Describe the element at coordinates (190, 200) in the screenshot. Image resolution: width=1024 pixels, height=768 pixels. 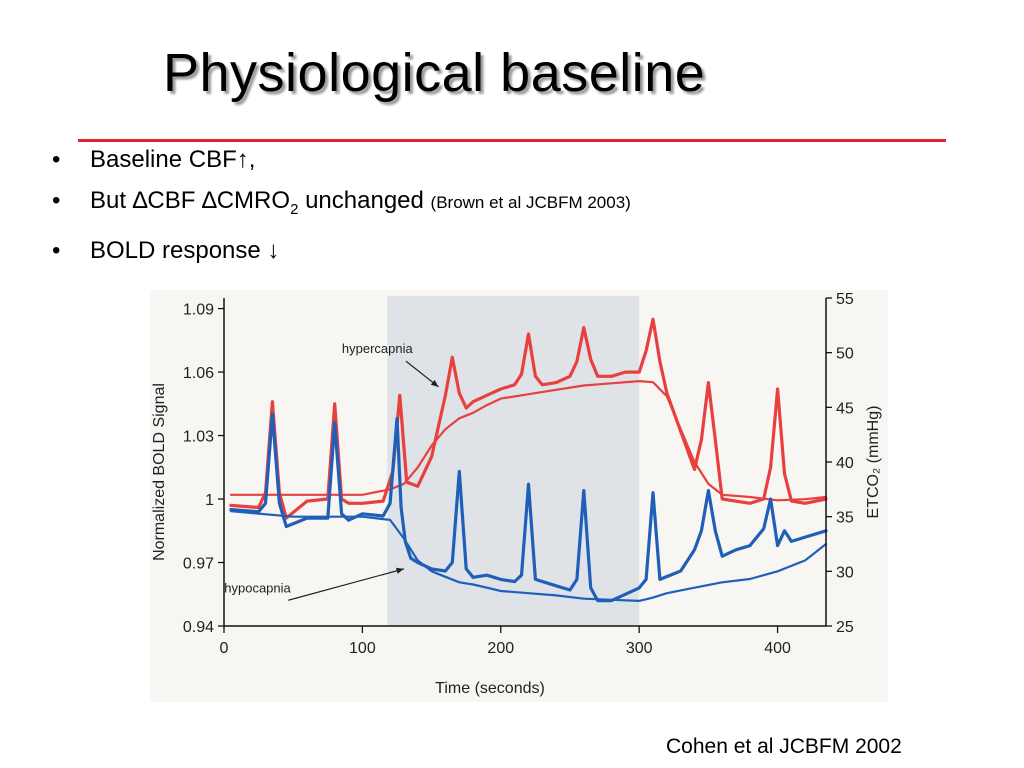
I see `bullet-text-pre: But ∆CBF ∆CMRO` at that location.